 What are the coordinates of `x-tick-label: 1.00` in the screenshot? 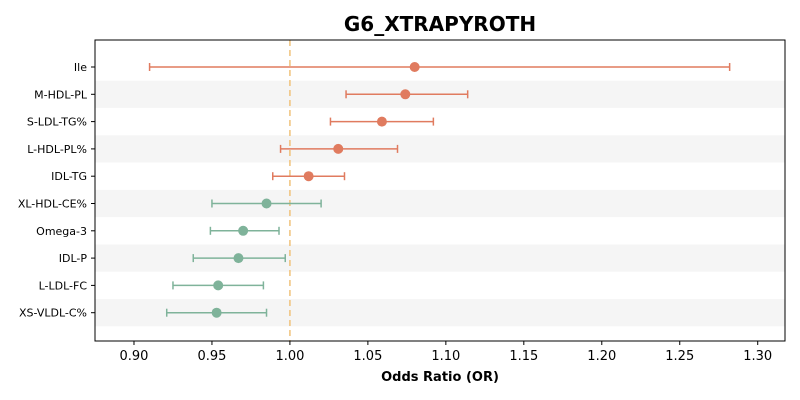 It's located at (289, 356).